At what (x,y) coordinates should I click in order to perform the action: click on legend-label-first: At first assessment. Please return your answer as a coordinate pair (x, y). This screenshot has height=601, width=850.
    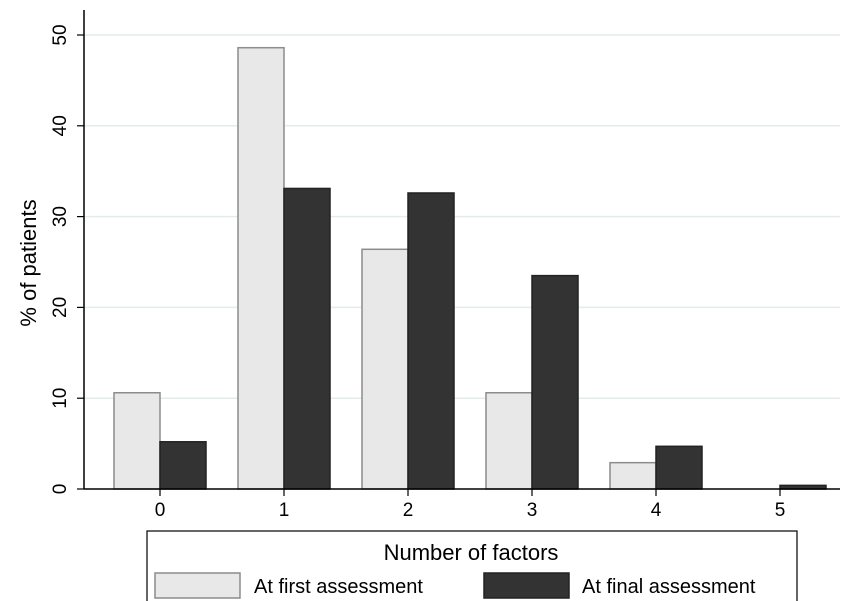
    Looking at the image, I should click on (338, 587).